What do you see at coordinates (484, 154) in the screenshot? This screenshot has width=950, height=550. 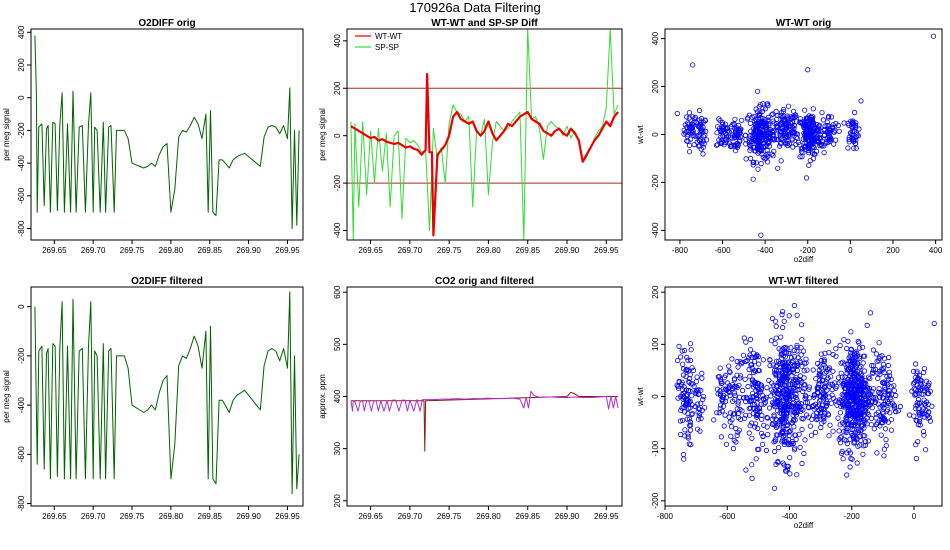 I see `series-line-wt-wt` at bounding box center [484, 154].